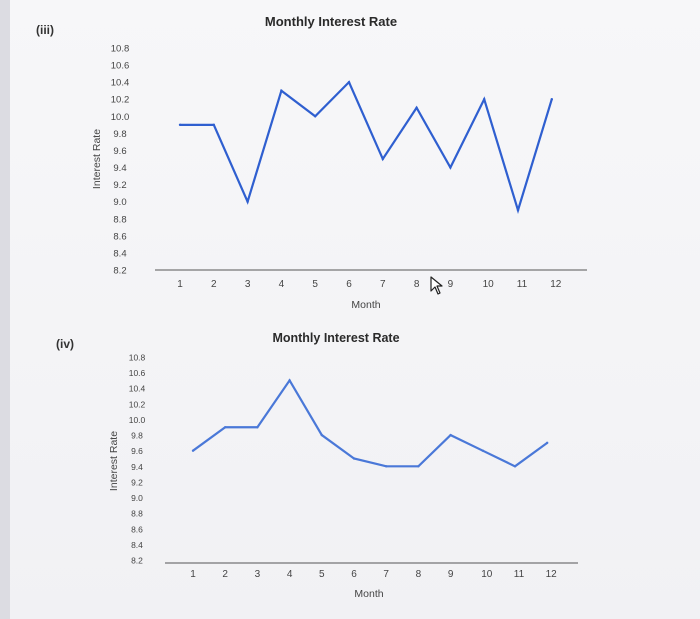 The width and height of the screenshot is (700, 619). Describe the element at coordinates (436, 285) in the screenshot. I see `mouse-cursor-icon` at that location.